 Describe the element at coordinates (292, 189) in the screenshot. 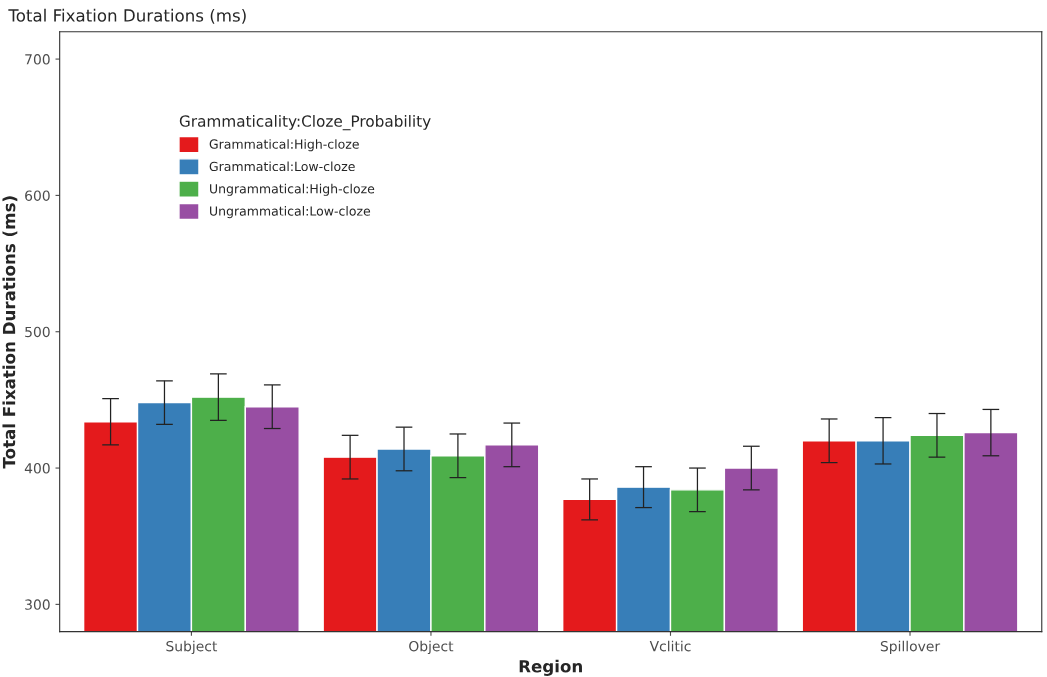

I see `legend-label: Ungrammatical:High-cloze` at that location.